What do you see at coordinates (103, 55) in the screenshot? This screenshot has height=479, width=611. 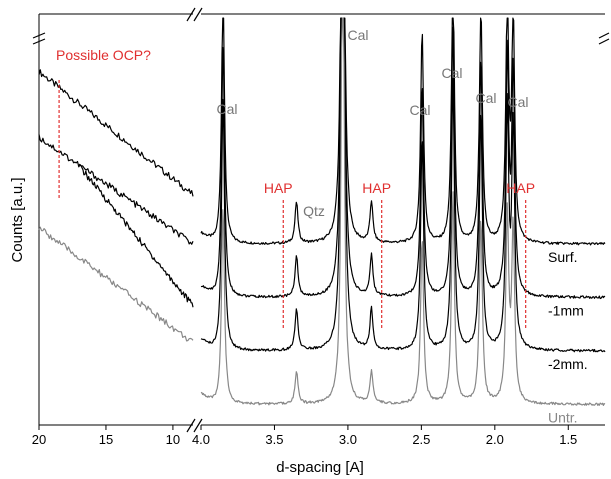 I see `annotation-label: Possible OCP?` at bounding box center [103, 55].